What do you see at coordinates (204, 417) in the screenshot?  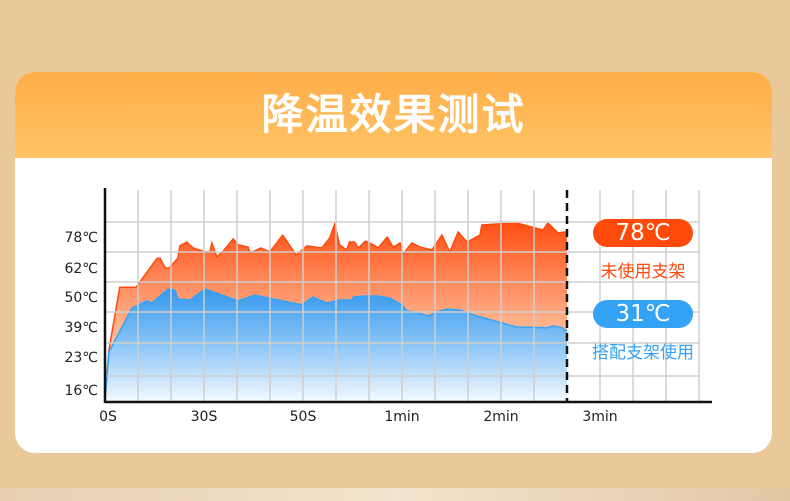 I see `x-tick-label: 30S` at bounding box center [204, 417].